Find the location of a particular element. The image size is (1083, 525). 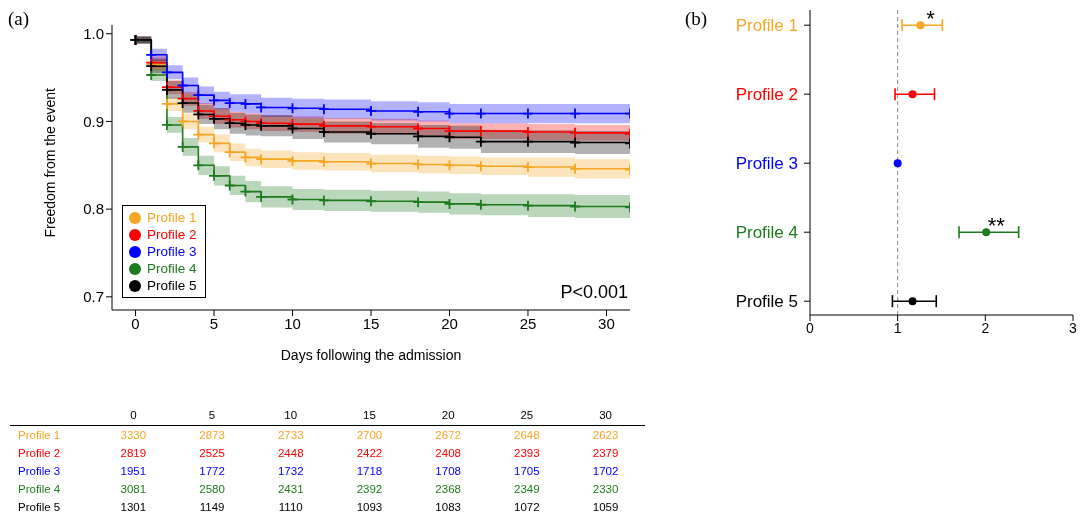

y-tick-label: Profile 3 is located at coordinates (766, 164).